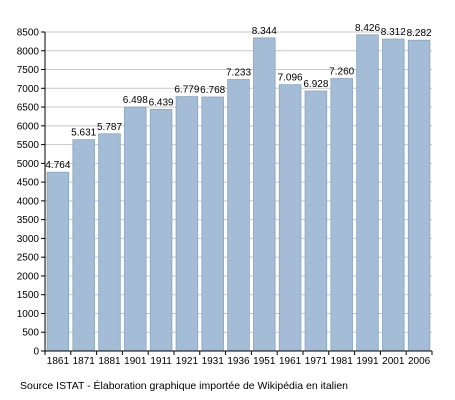 This screenshot has width=455, height=400. Describe the element at coordinates (315, 84) in the screenshot. I see `value-label: 6.928` at that location.